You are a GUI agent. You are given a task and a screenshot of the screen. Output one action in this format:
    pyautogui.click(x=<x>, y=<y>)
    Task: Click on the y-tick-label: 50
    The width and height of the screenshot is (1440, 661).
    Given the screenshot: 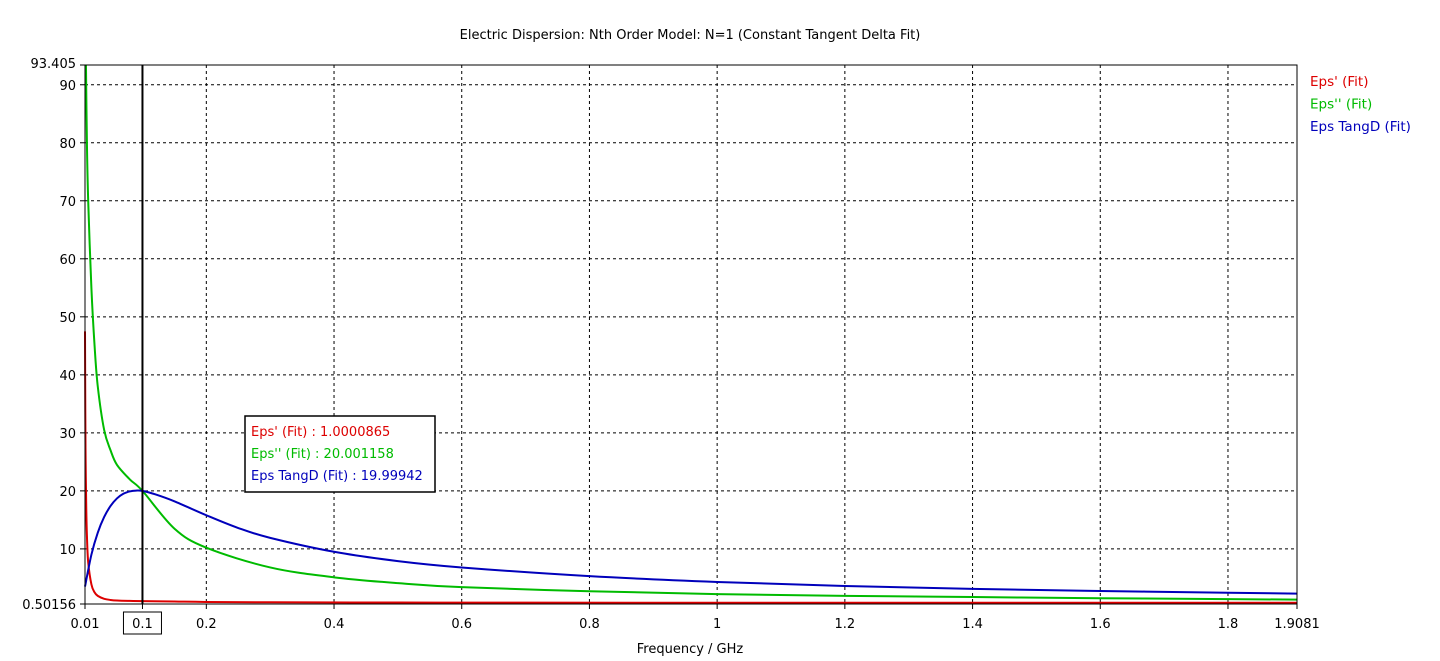 What is the action you would take?
    pyautogui.click(x=67, y=318)
    